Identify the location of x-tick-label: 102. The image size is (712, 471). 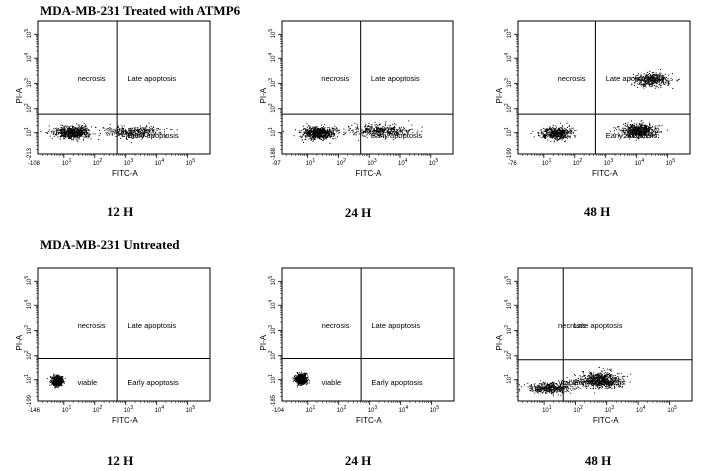
(341, 162).